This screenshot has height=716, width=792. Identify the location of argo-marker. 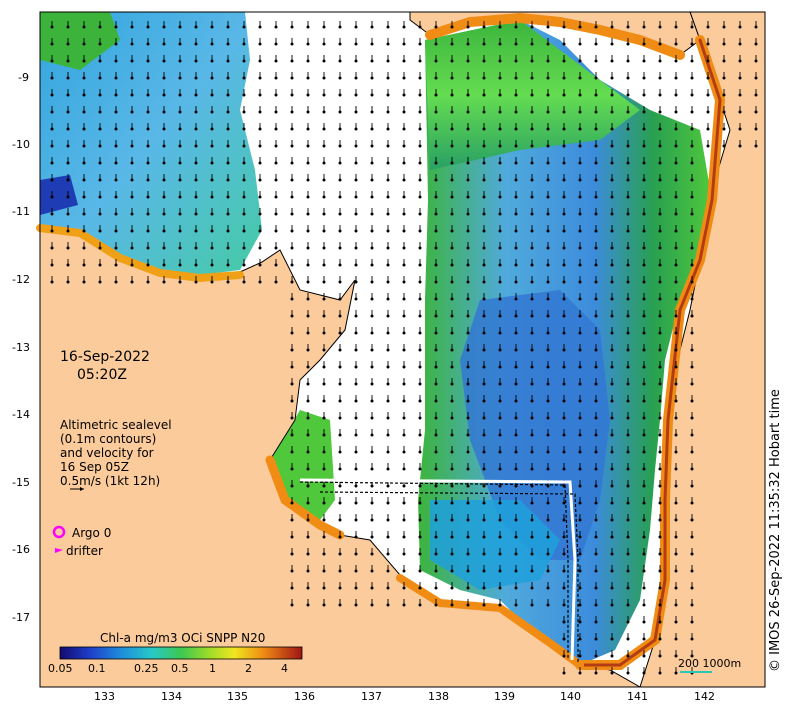
(59, 532).